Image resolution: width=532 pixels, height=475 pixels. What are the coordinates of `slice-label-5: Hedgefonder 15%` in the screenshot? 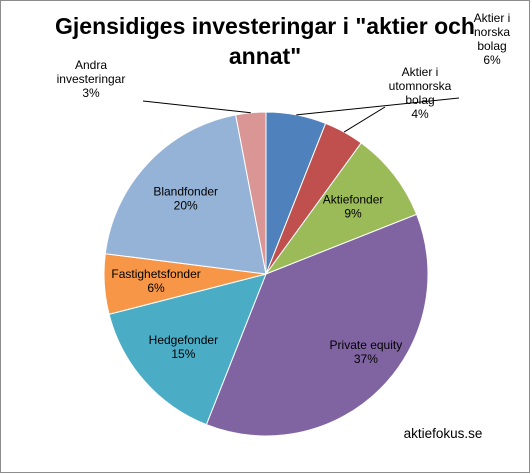 It's located at (183, 347).